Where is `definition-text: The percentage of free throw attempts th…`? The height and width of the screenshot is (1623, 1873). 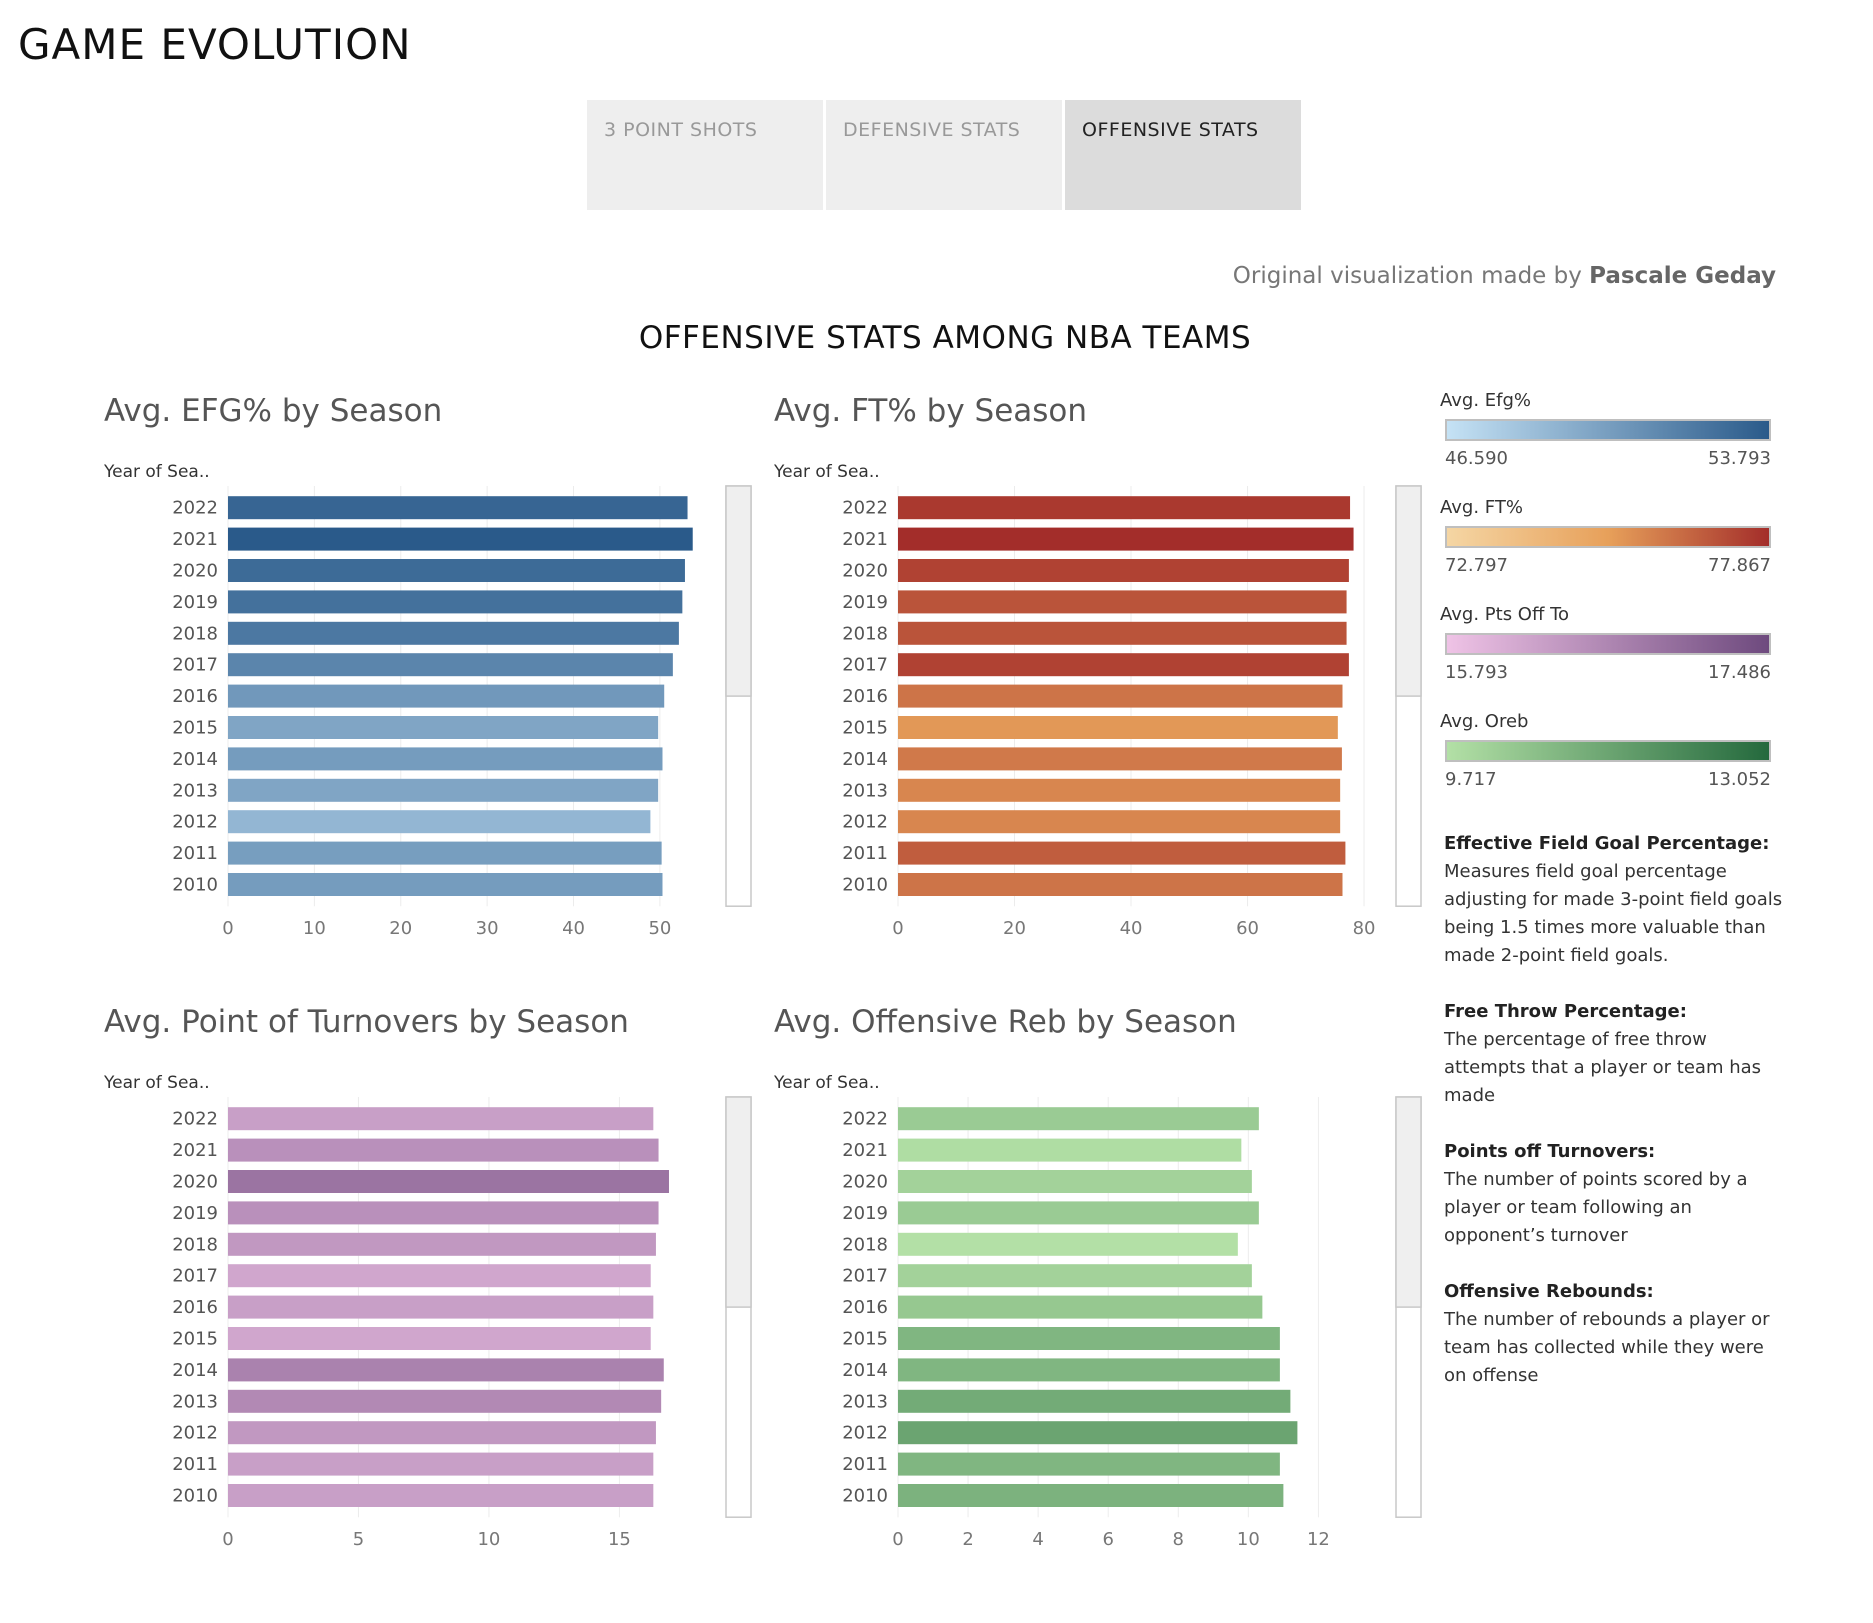
definition-text: The percentage of free throw attempts th… is located at coordinates (1603, 1067).